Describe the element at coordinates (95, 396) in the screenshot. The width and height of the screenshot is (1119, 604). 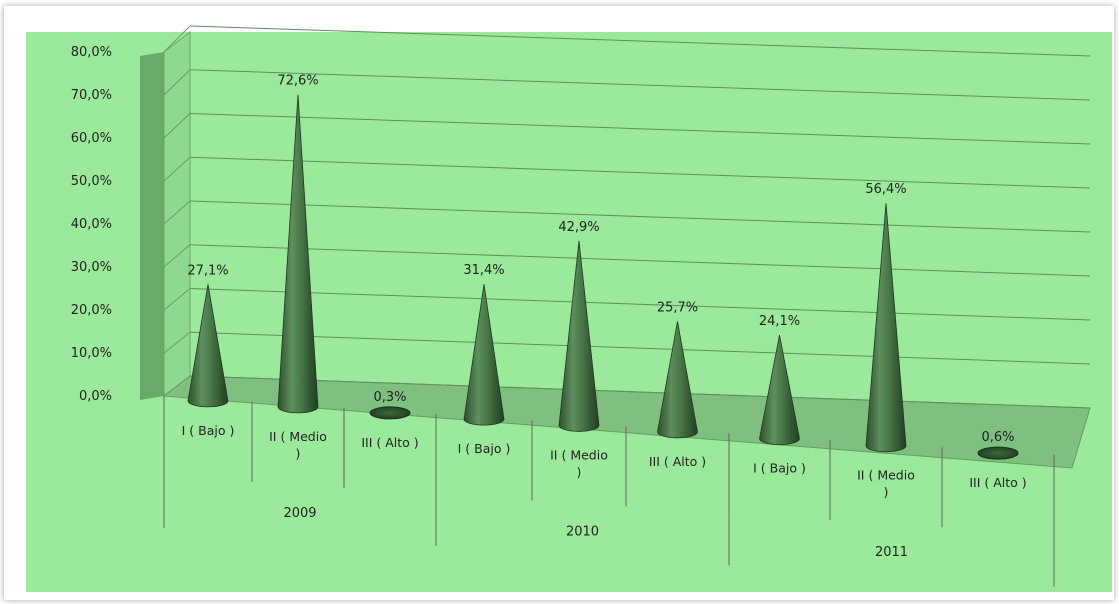
I see `y-tick-label: 0,0%` at that location.